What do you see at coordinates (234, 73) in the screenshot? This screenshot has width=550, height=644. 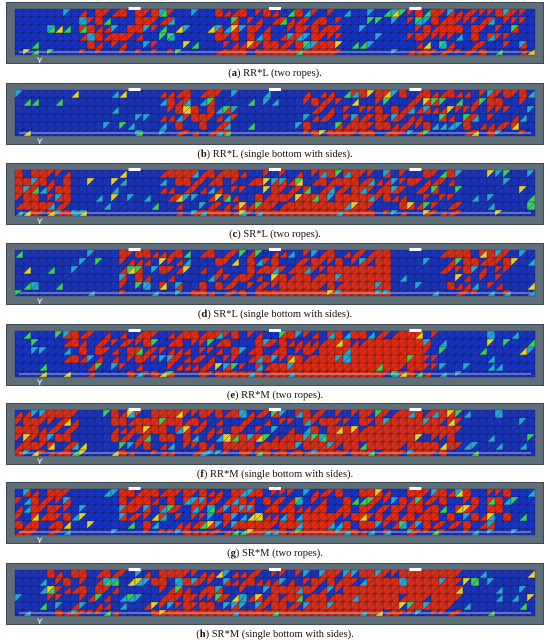 I see `caption-label: a` at bounding box center [234, 73].